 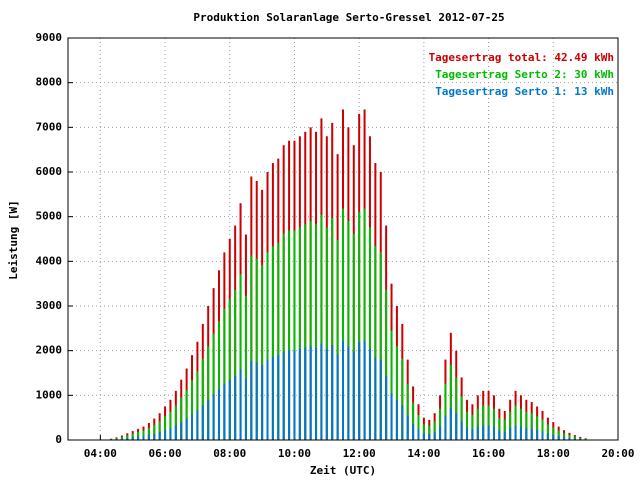 What do you see at coordinates (359, 453) in the screenshot?
I see `x-tick-label: 12:00` at bounding box center [359, 453].